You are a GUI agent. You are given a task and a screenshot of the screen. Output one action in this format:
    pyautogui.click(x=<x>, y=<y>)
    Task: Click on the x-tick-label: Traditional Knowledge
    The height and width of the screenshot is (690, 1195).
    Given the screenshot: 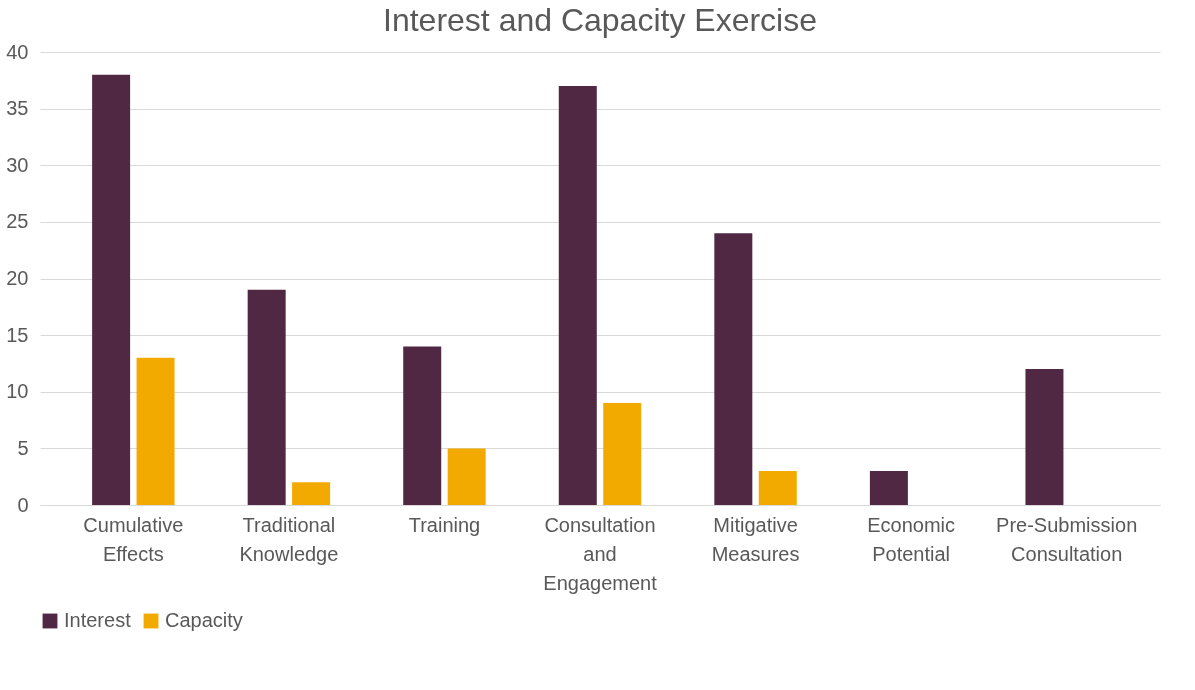 What is the action you would take?
    pyautogui.click(x=289, y=539)
    